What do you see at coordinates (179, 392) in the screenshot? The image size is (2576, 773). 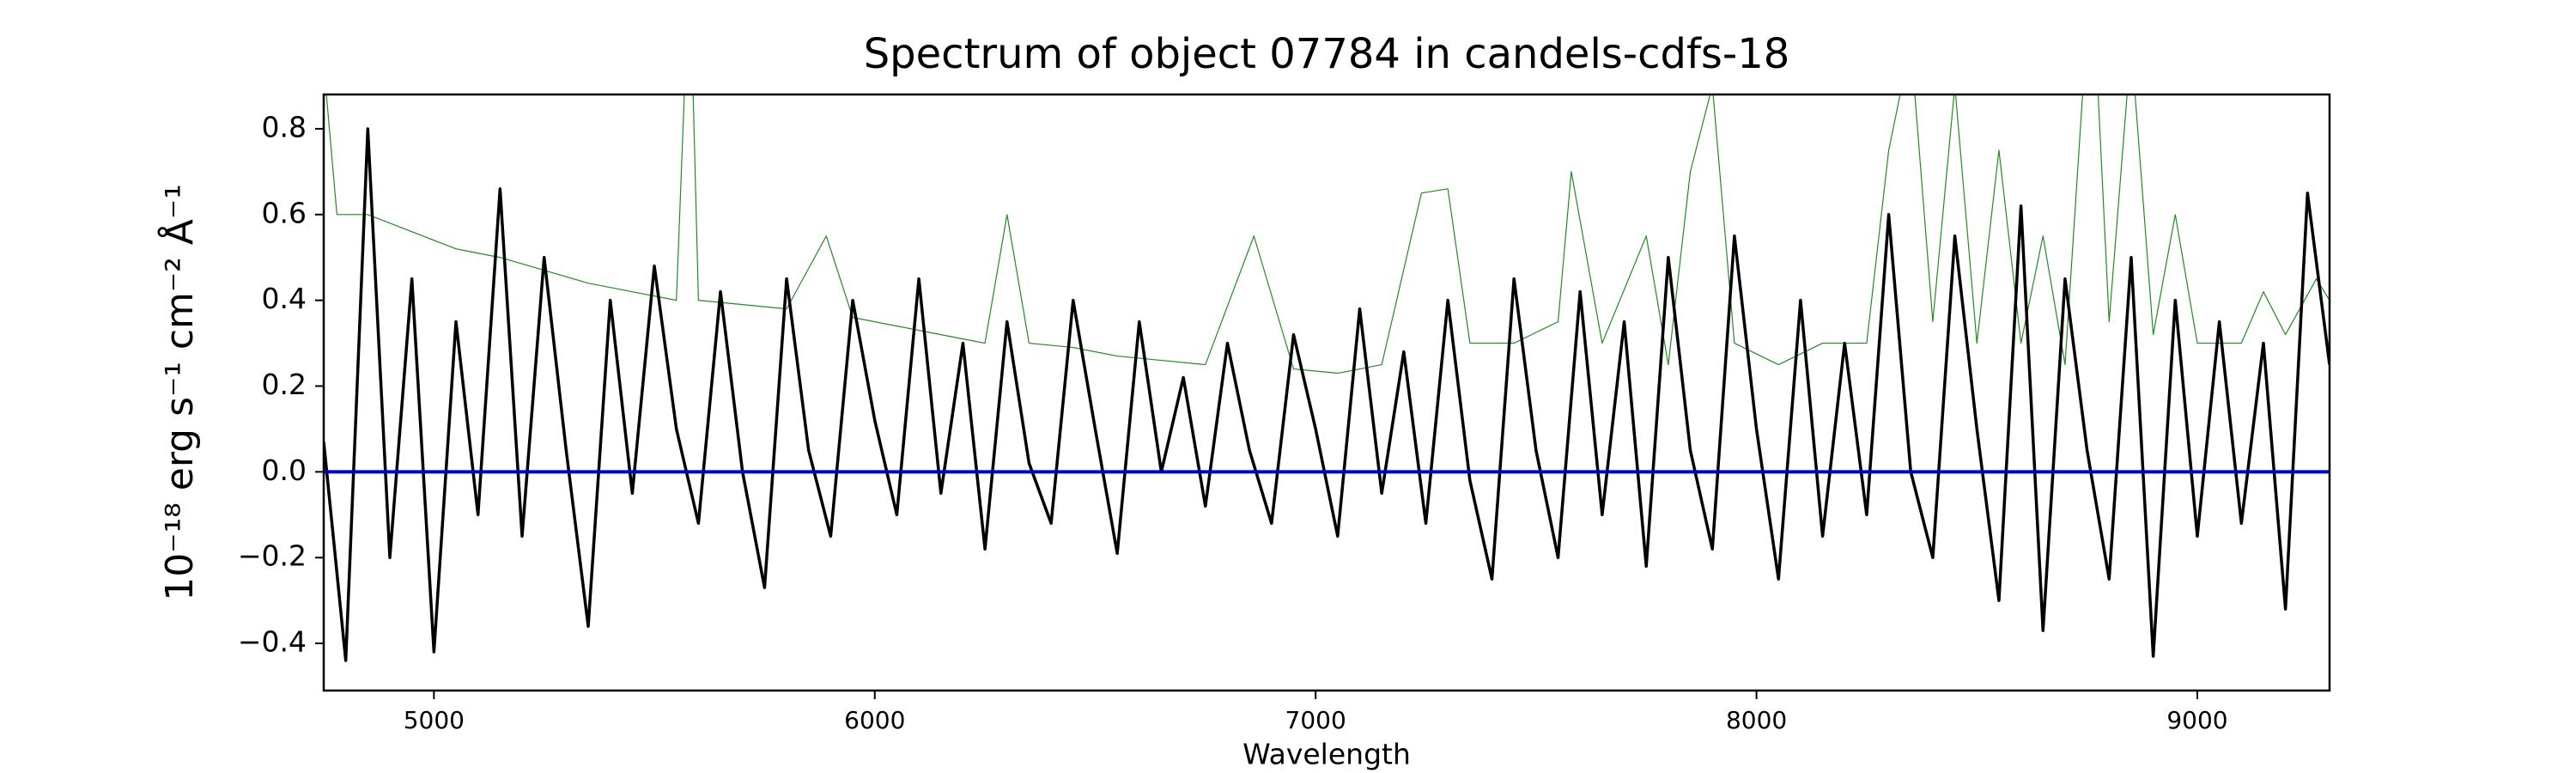 I see `y-axis-label: 10⁻¹⁸ erg s⁻¹ cm⁻² Å⁻¹` at bounding box center [179, 392].